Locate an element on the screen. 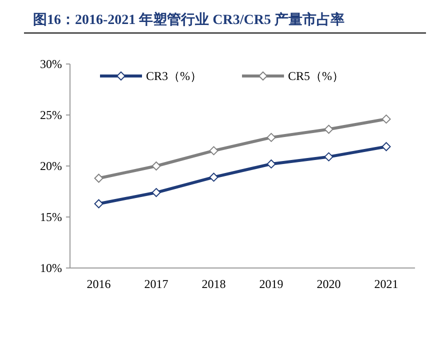 Image resolution: width=442 pixels, height=339 pixels. x-tick-label: 2018 is located at coordinates (214, 284).